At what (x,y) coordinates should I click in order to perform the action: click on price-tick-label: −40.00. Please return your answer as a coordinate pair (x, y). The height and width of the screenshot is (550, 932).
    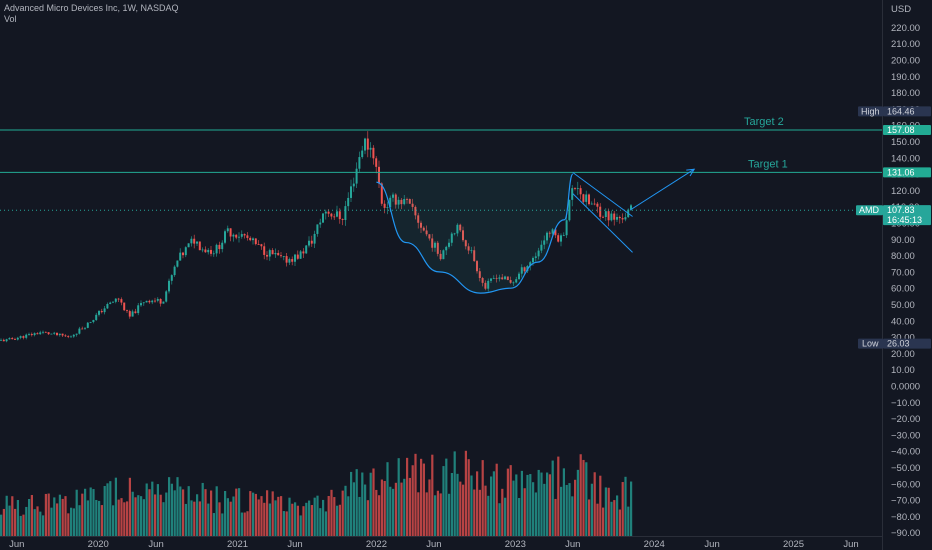
    Looking at the image, I should click on (905, 452).